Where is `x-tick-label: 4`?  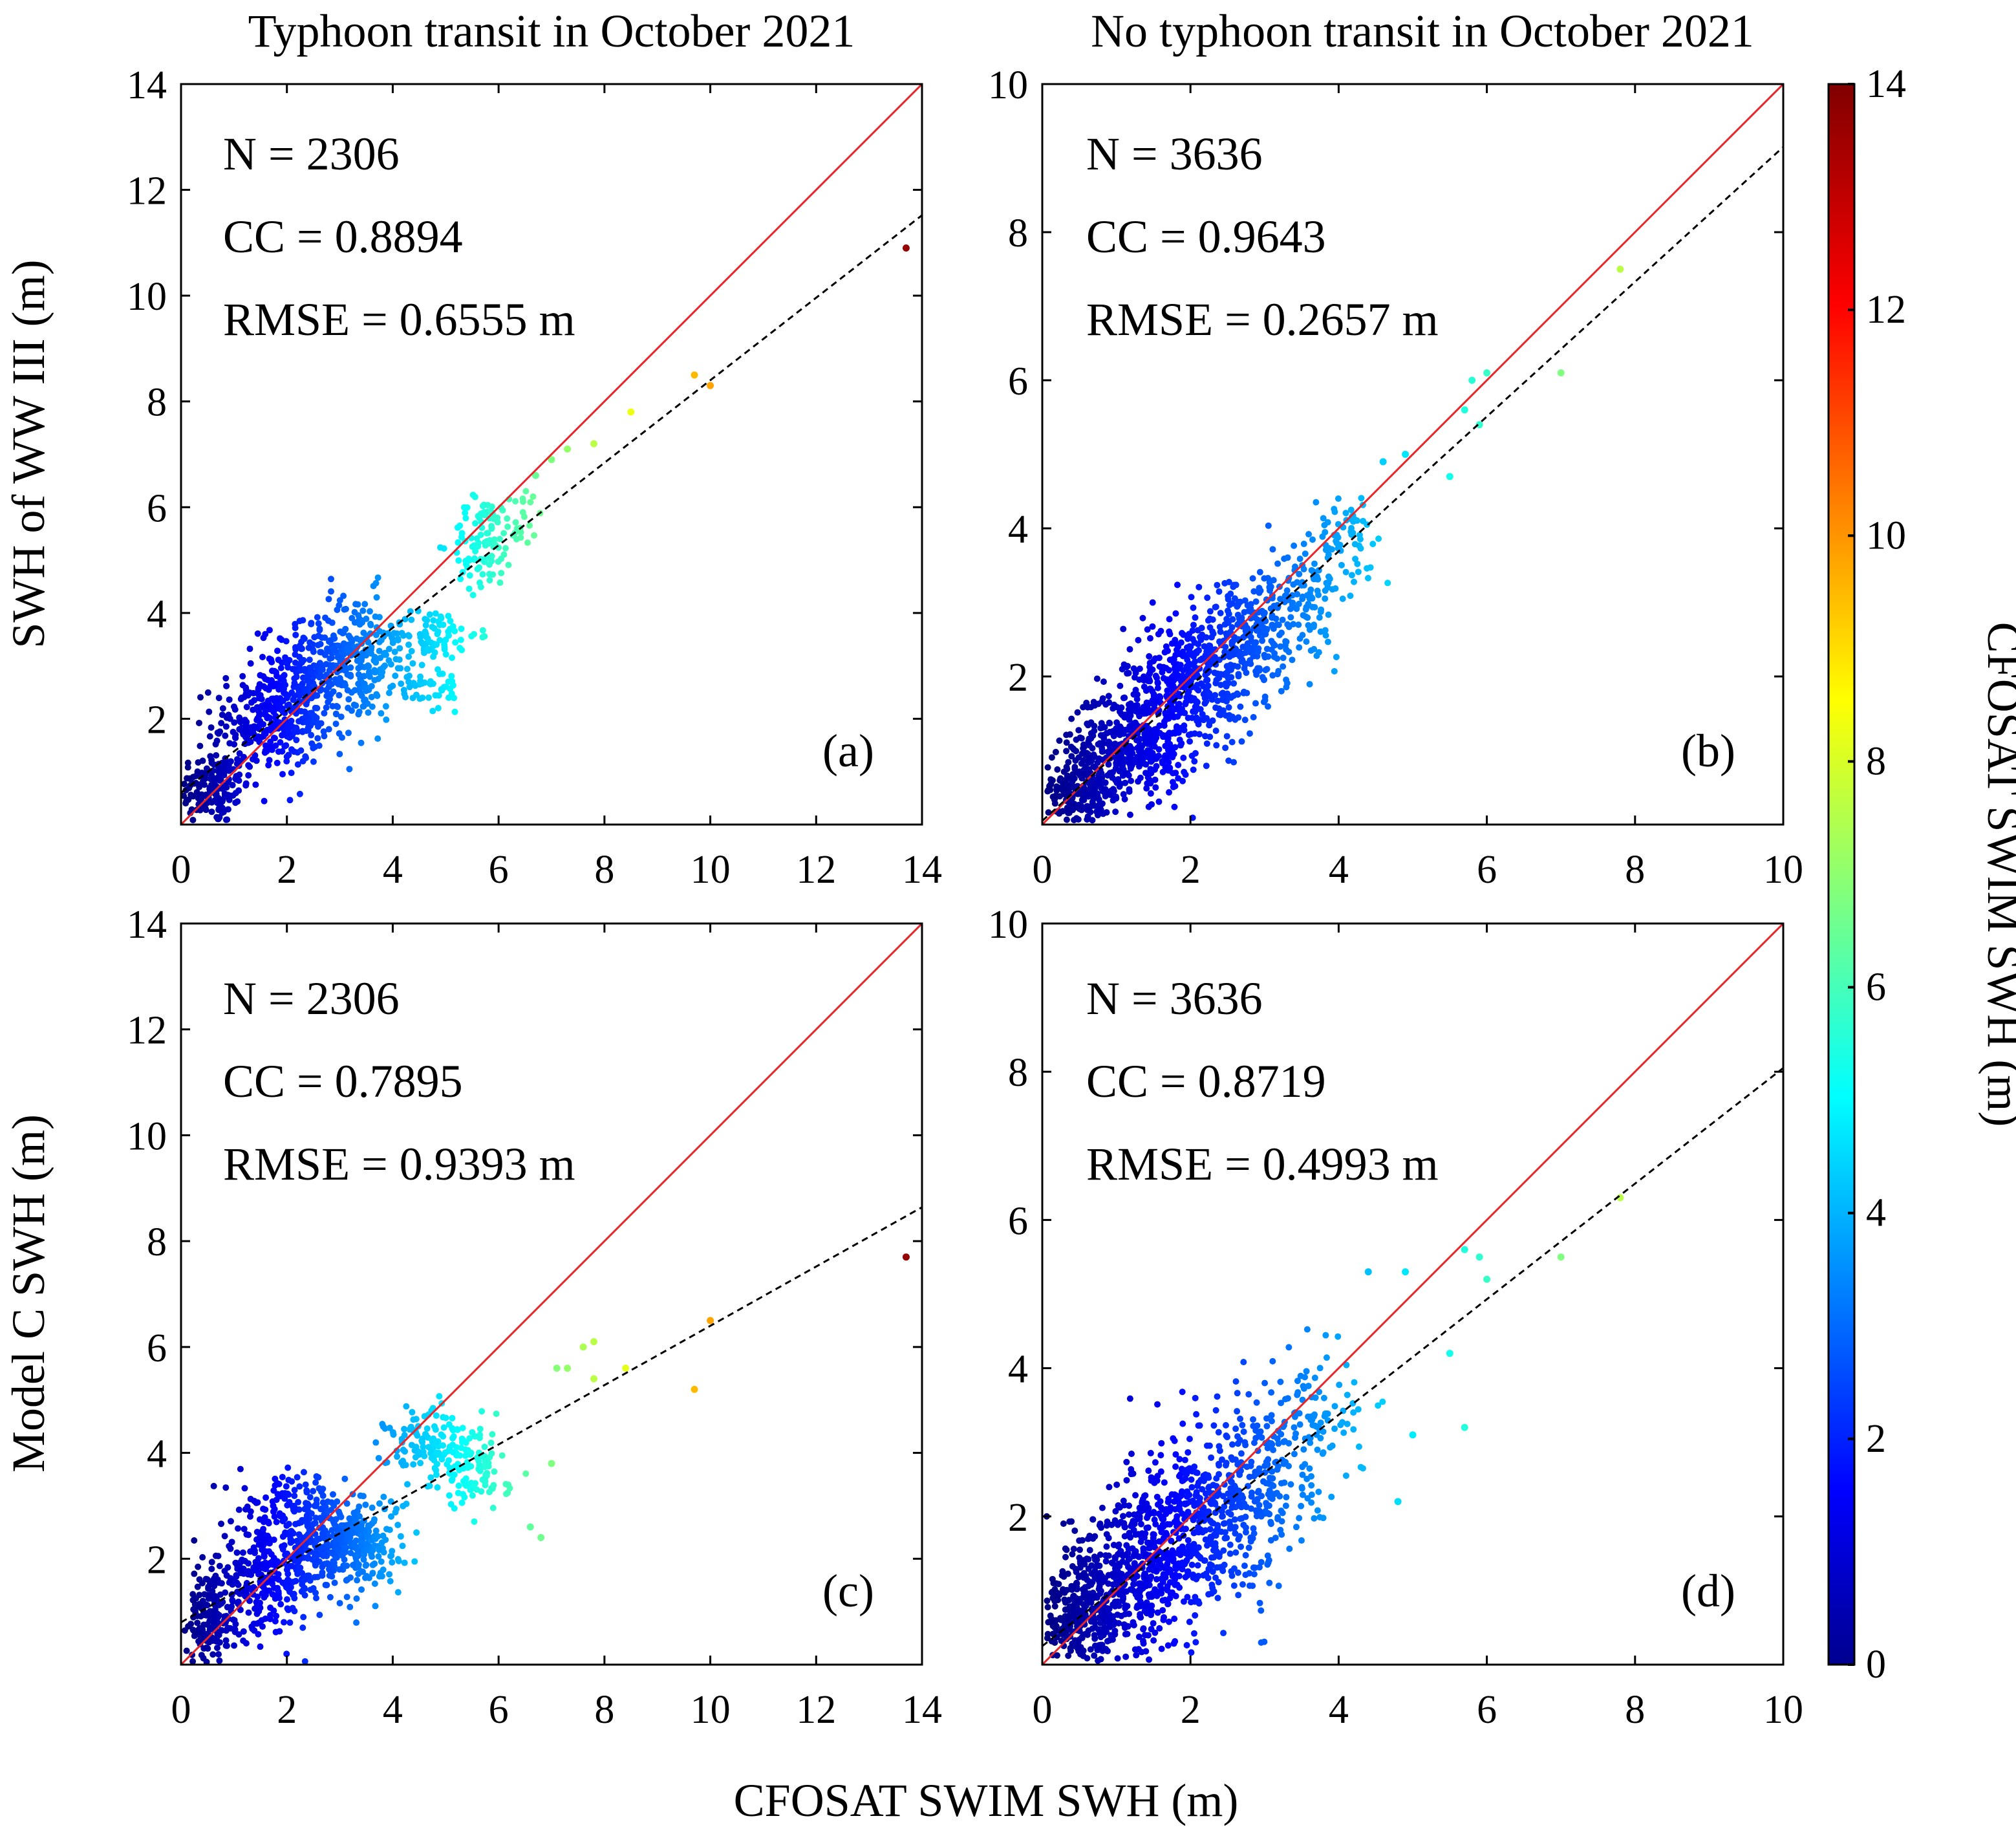
x-tick-label: 4 is located at coordinates (1339, 870).